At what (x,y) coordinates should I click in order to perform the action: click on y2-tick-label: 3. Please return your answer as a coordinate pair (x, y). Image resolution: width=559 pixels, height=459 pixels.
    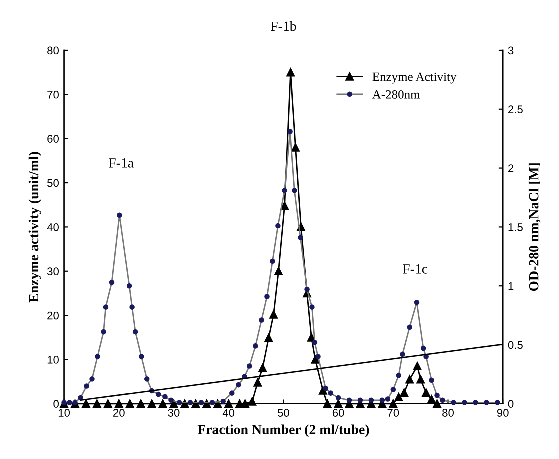
    Looking at the image, I should click on (511, 50).